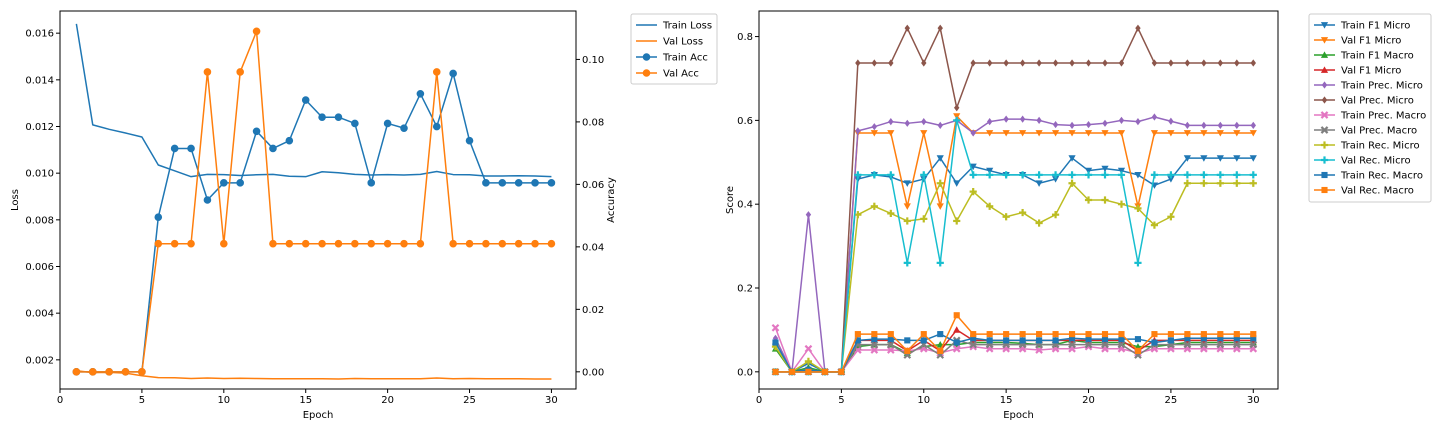 This screenshot has width=1440, height=432. I want to click on left-x-tick-label: 20, so click(387, 400).